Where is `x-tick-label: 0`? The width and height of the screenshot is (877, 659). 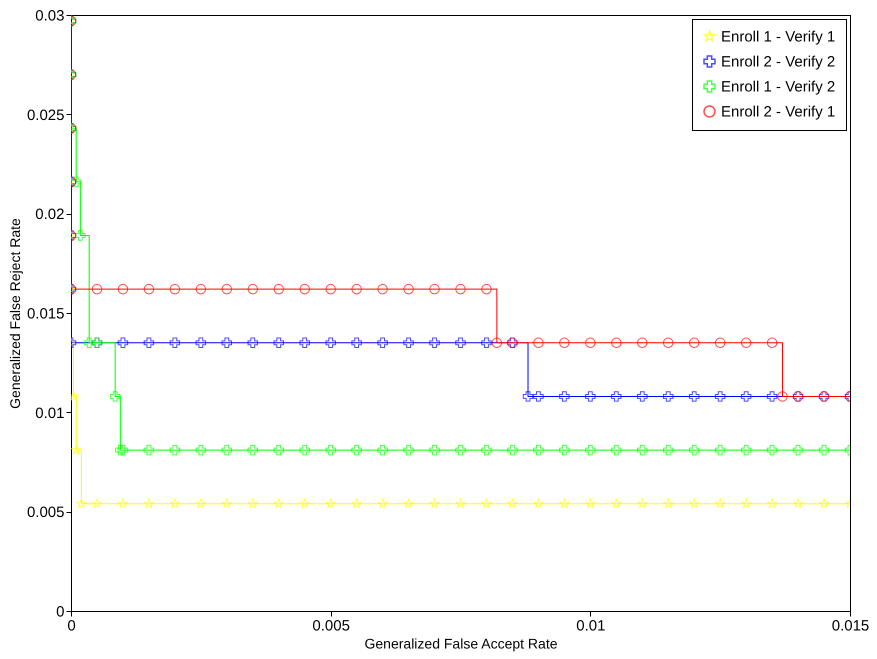 x-tick-label: 0 is located at coordinates (71, 626).